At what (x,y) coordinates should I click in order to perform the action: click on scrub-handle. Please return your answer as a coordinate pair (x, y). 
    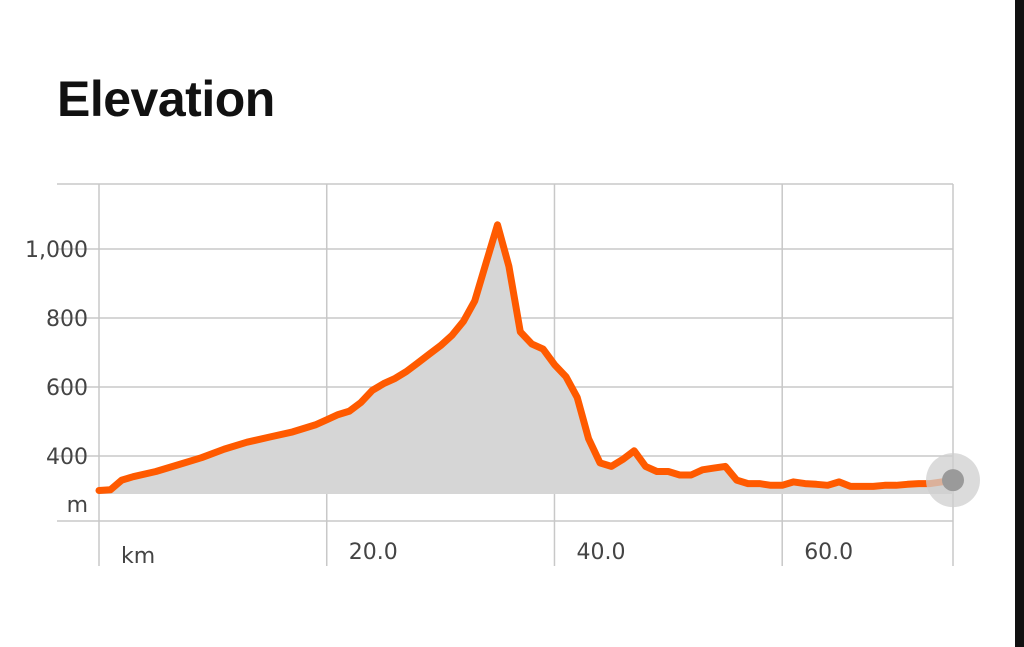
    Looking at the image, I should click on (953, 480).